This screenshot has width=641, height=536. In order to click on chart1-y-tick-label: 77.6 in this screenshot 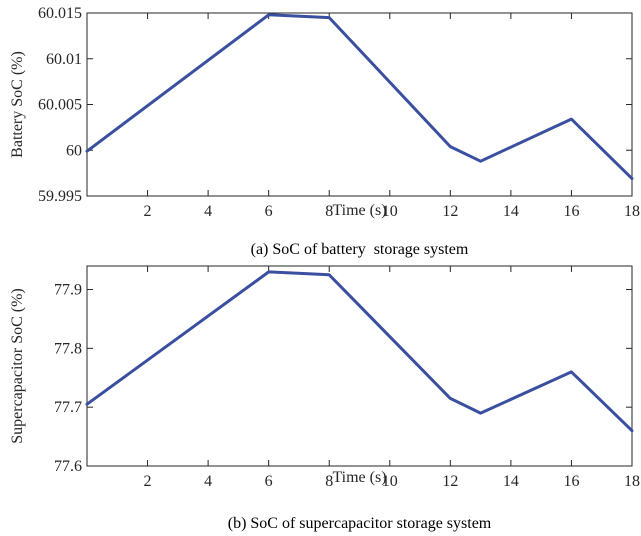, I will do `click(68, 466)`.